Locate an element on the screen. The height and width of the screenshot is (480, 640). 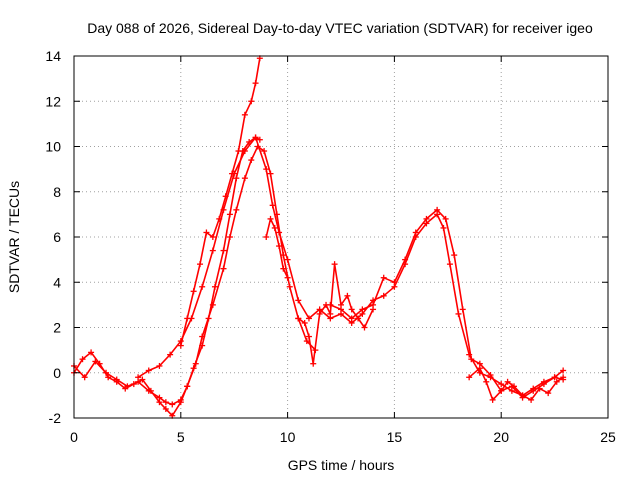
x-tick-label: 5 is located at coordinates (181, 437).